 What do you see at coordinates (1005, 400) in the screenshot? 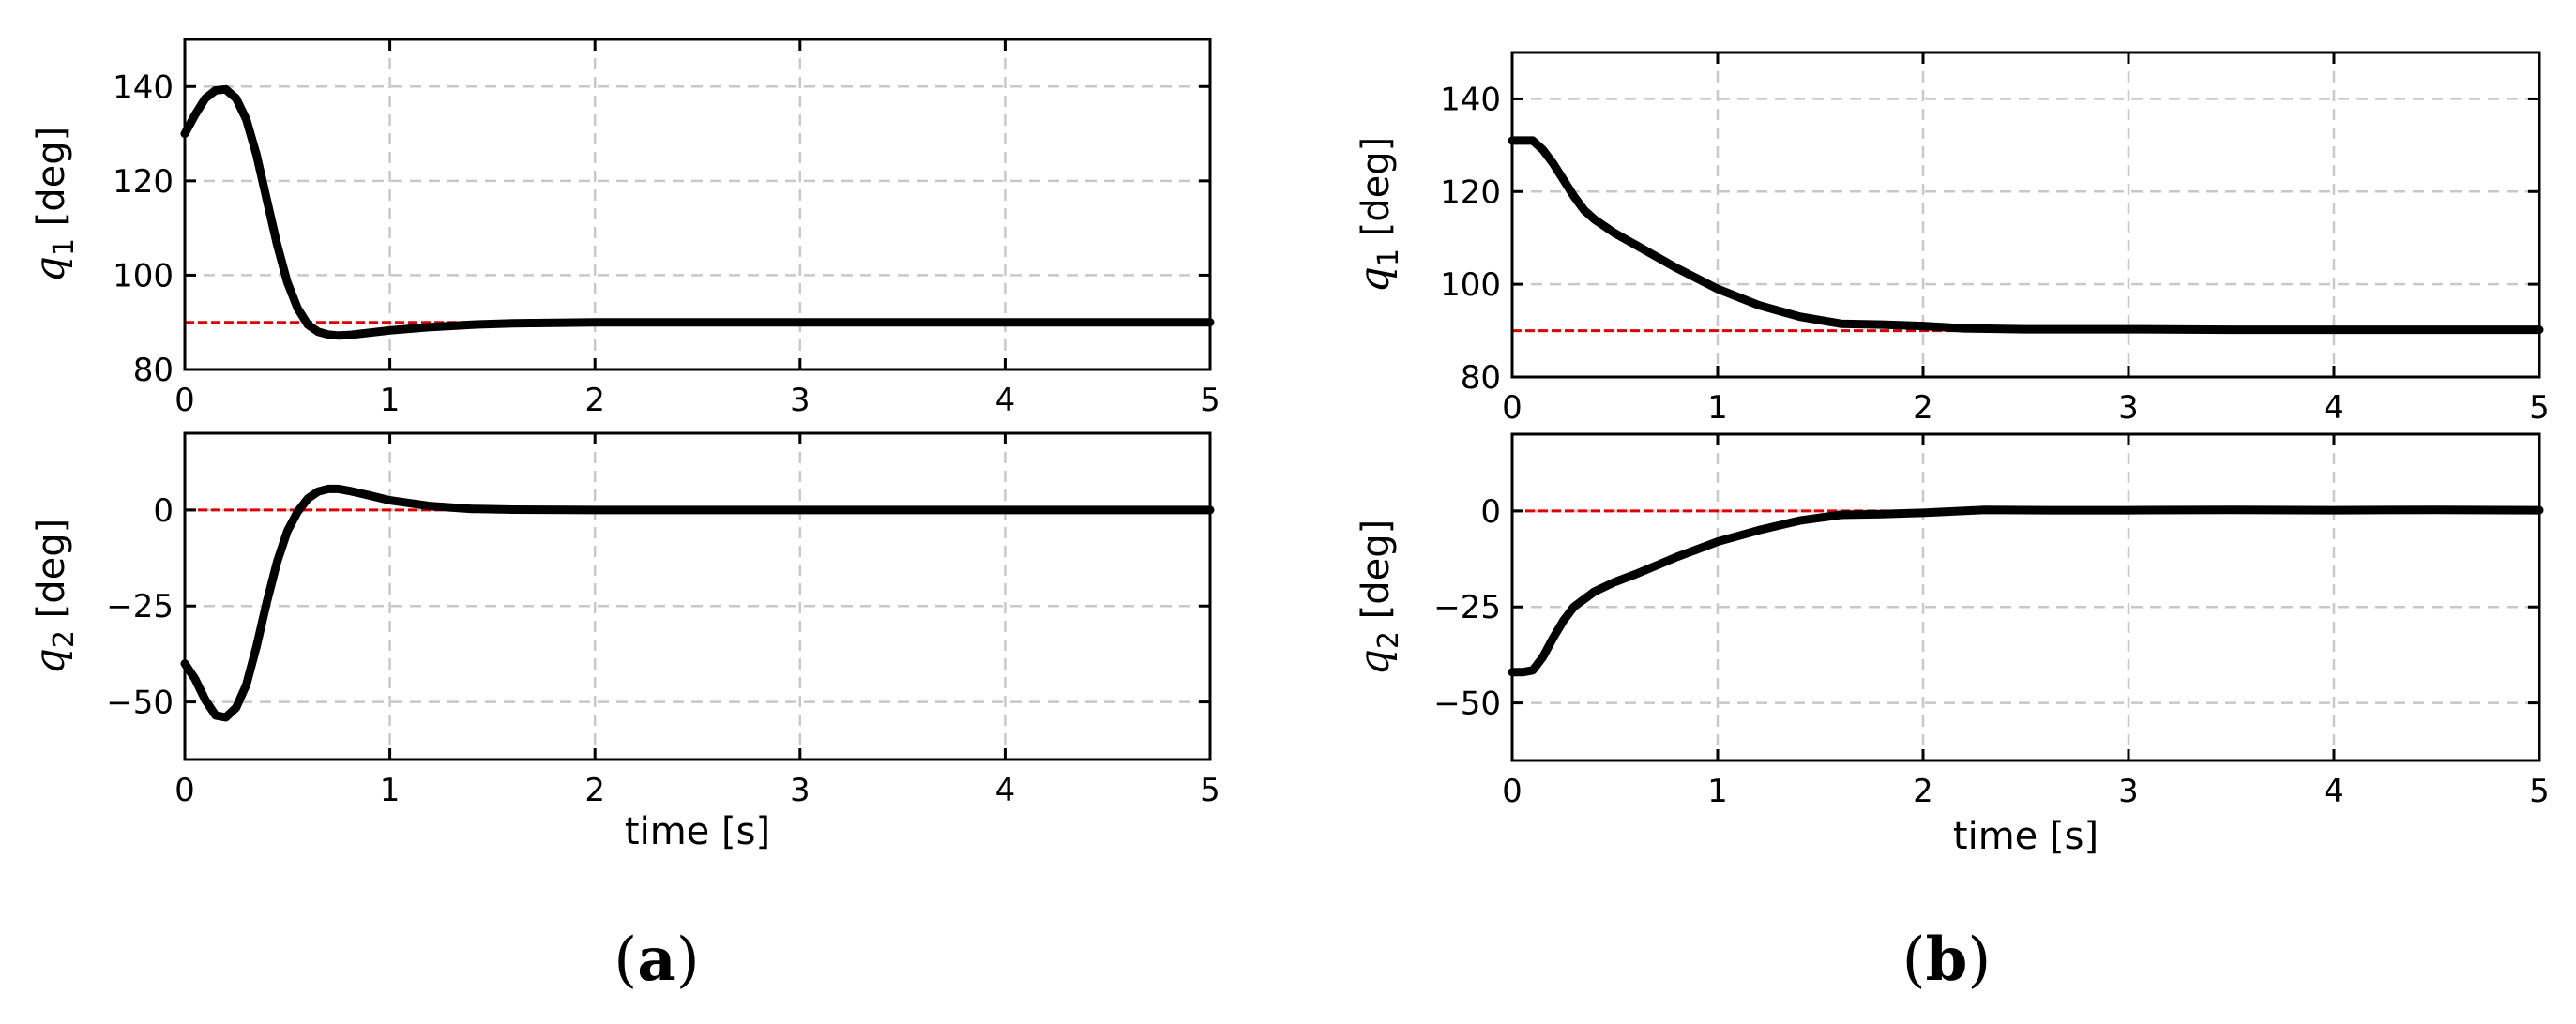
I see `panel-a-top-xtick-label-4: 4` at bounding box center [1005, 400].